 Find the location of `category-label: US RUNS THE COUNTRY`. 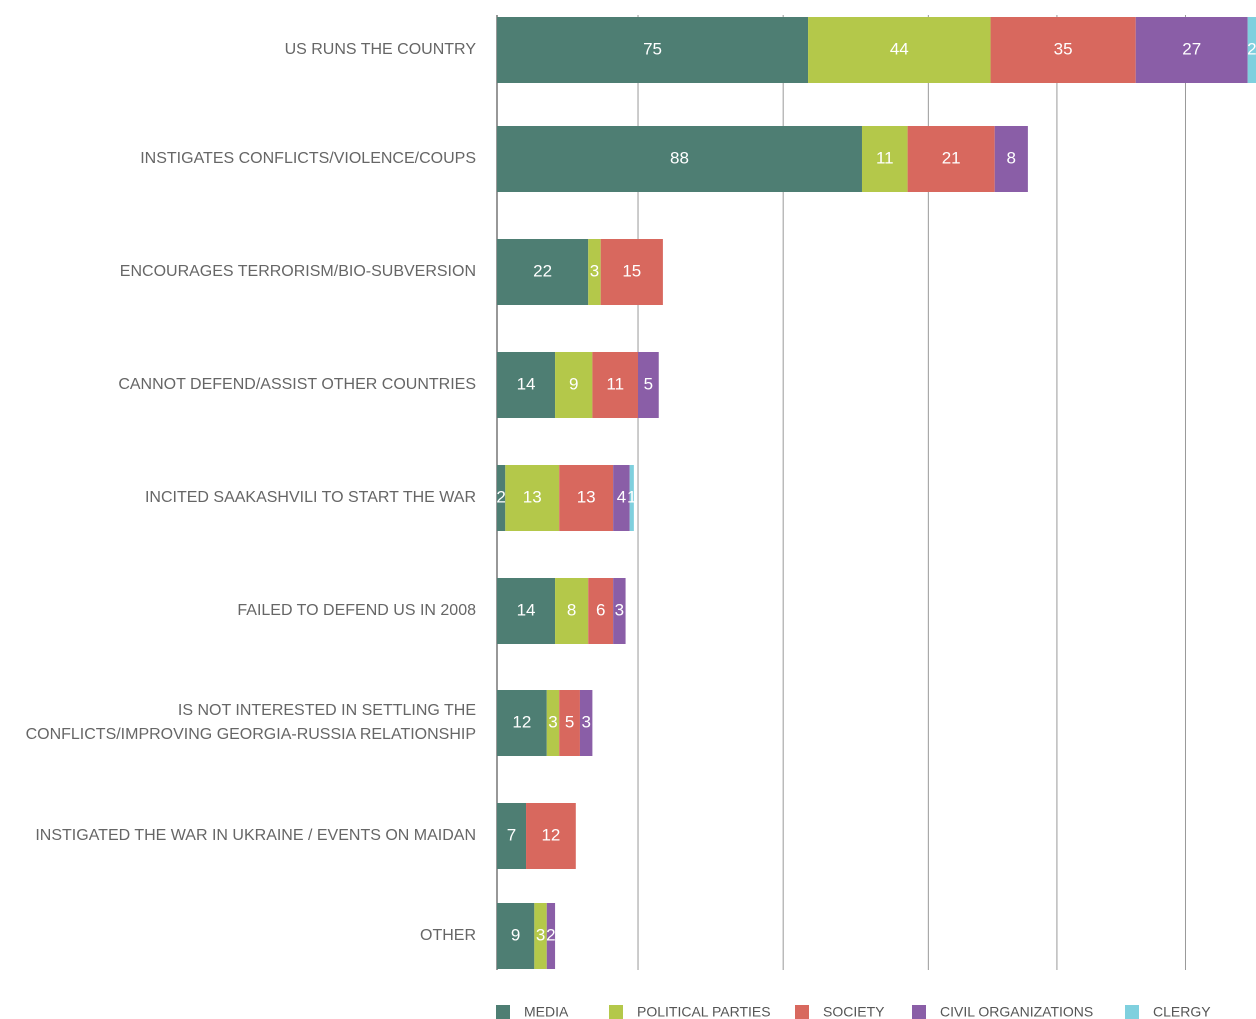

category-label: US RUNS THE COUNTRY is located at coordinates (380, 49).